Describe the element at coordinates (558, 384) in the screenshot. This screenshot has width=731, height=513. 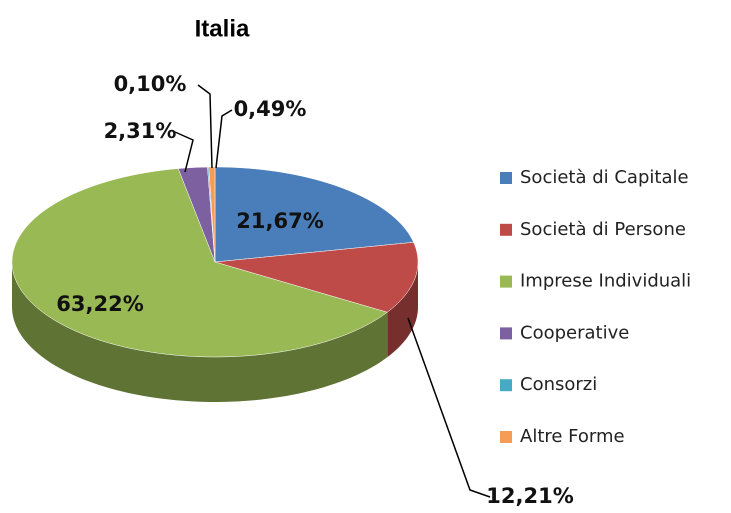
I see `legend-label: Consorzi` at that location.